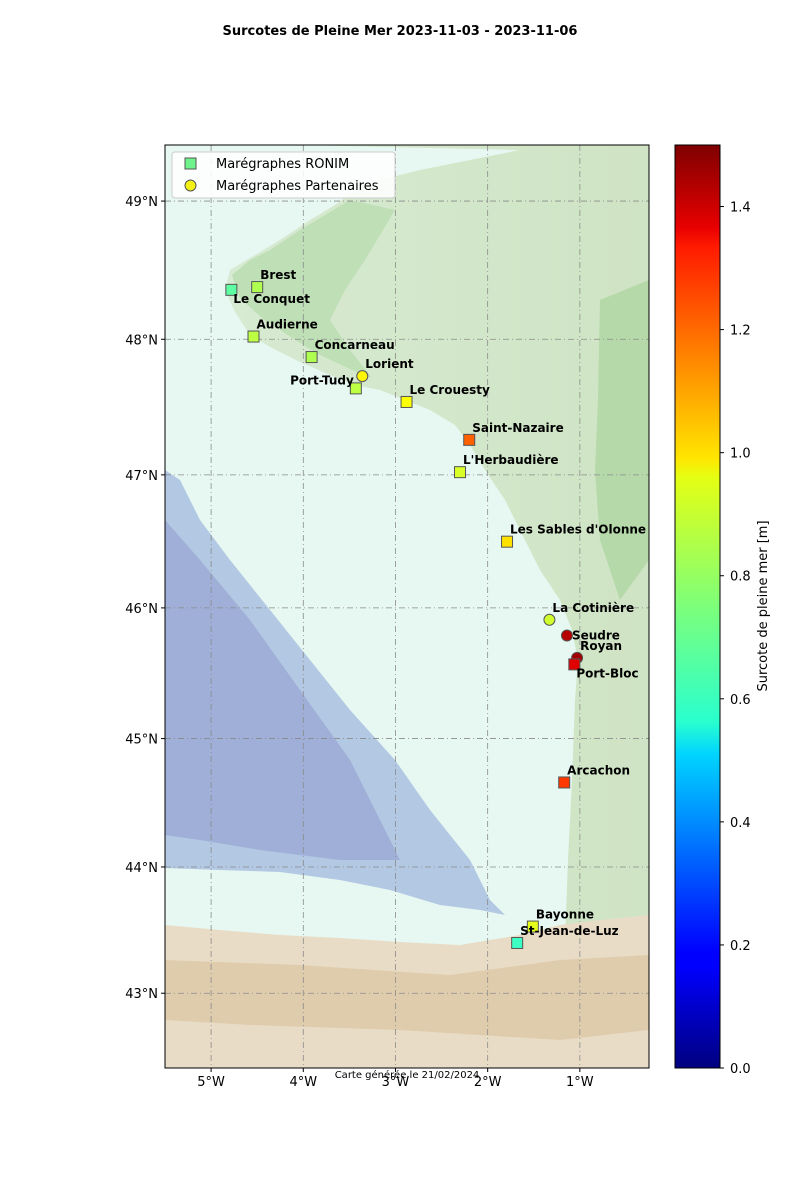 This screenshot has width=800, height=1200. What do you see at coordinates (488, 1082) in the screenshot?
I see `x-tick-label: 2°W` at bounding box center [488, 1082].